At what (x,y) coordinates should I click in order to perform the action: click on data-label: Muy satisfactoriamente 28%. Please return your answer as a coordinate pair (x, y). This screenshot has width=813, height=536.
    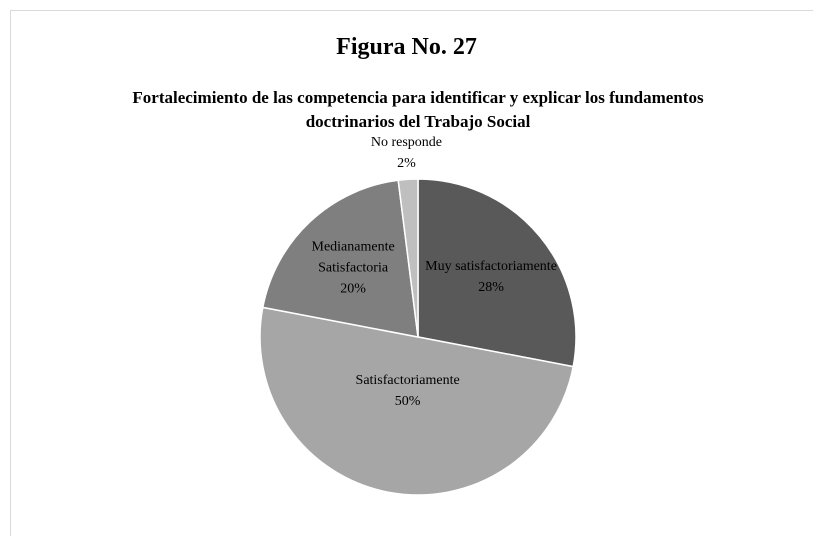
    Looking at the image, I should click on (491, 277).